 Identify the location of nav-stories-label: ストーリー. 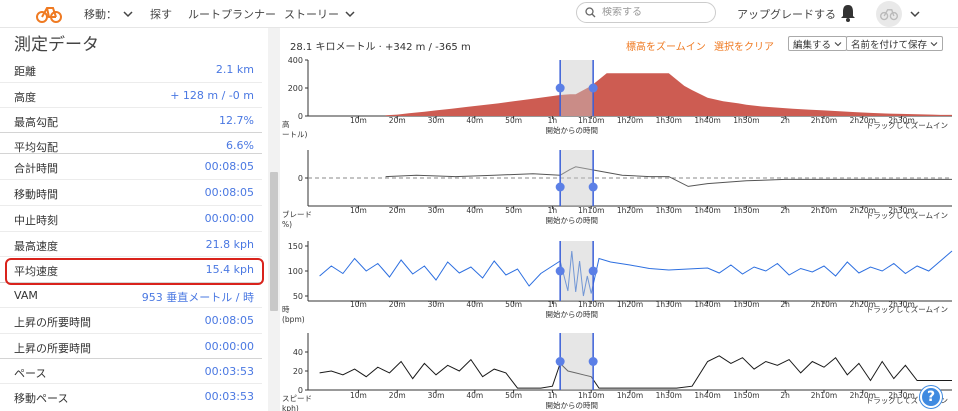
(311, 14).